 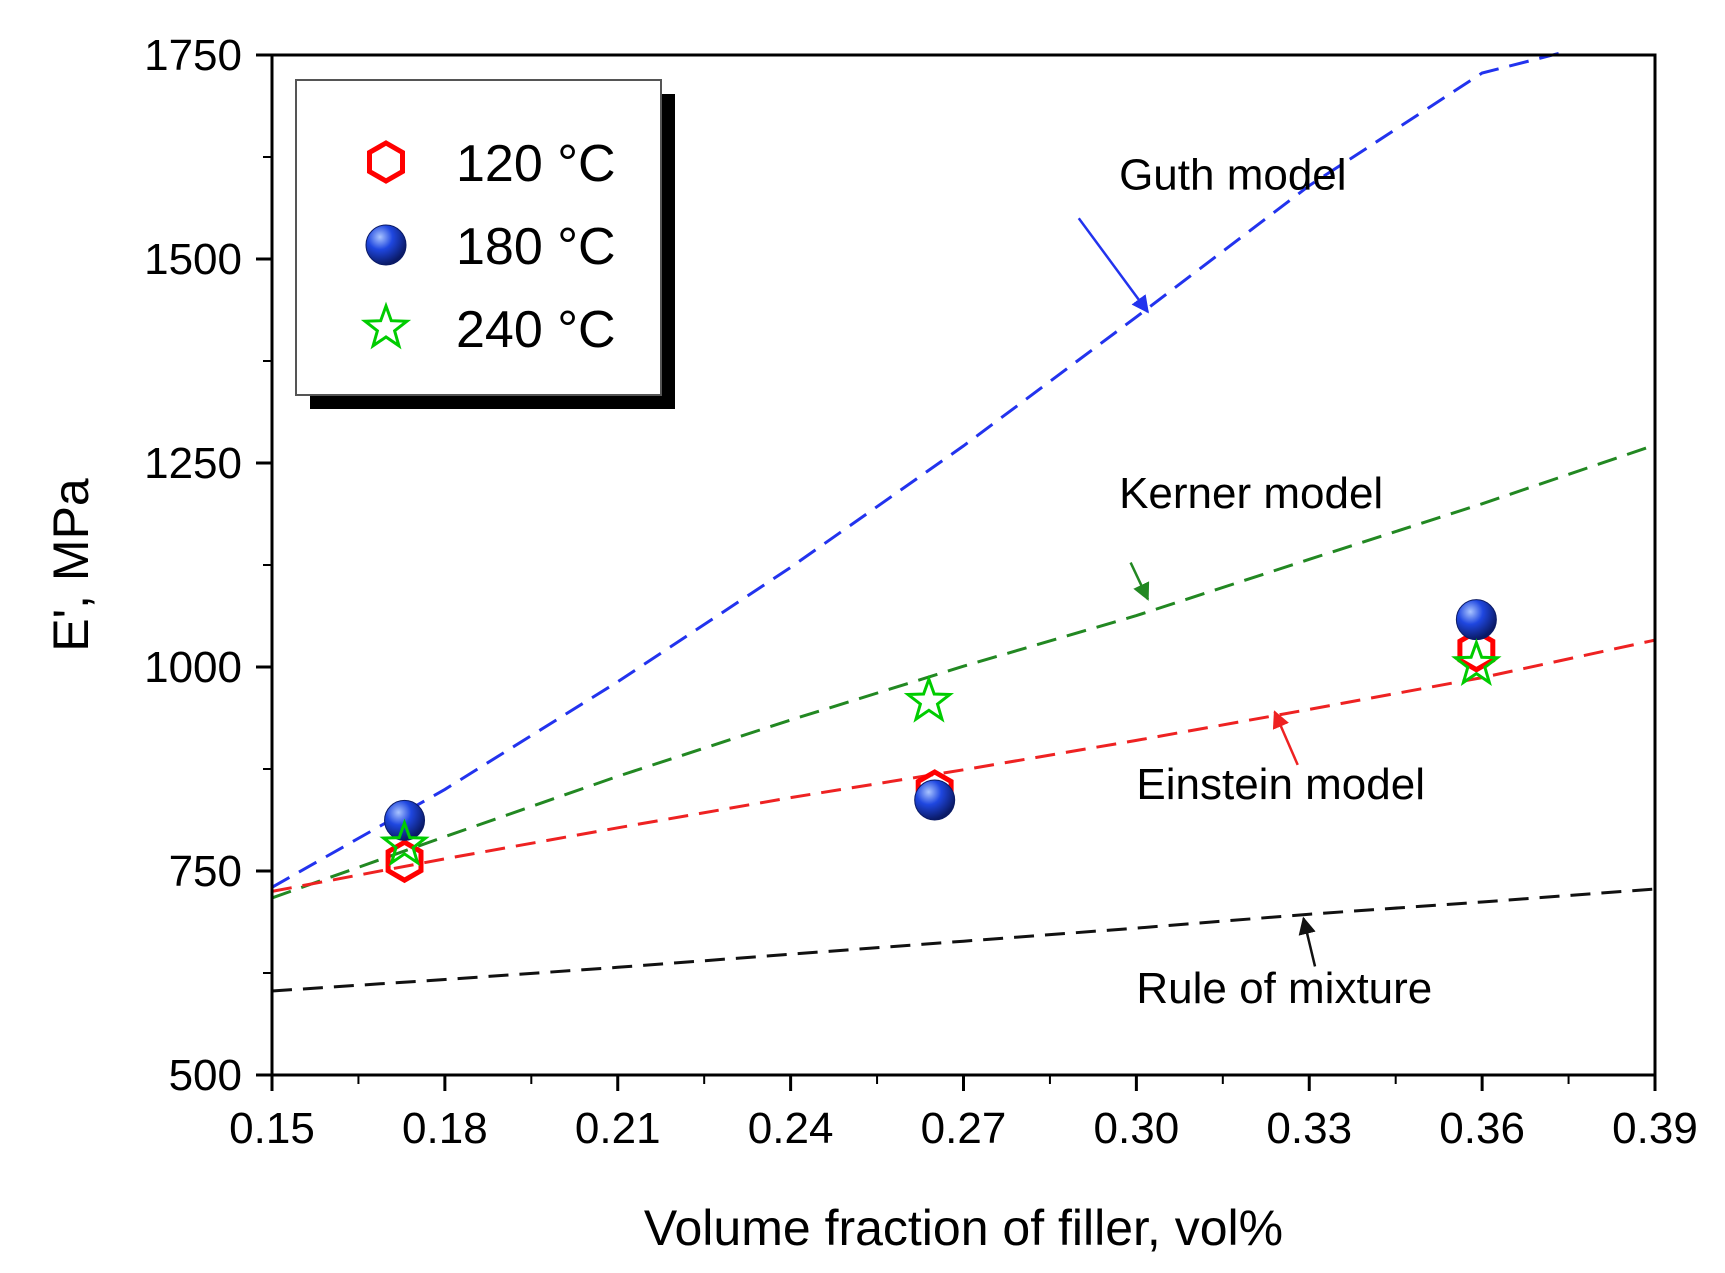 I want to click on legend-box, so click(x=478, y=237).